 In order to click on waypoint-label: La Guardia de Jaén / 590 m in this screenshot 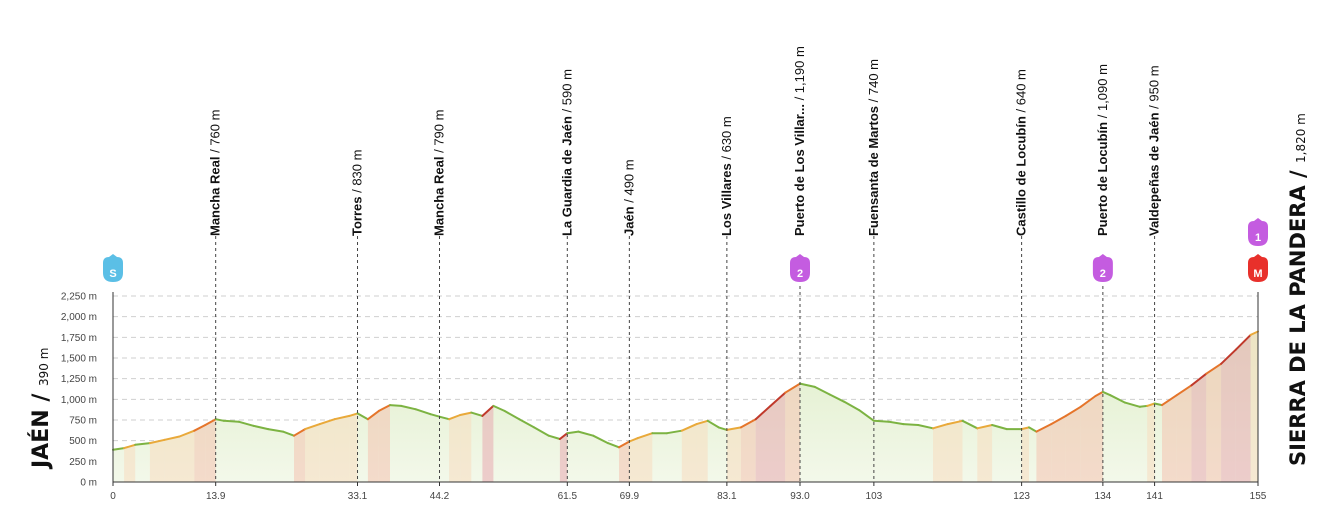, I will do `click(566, 152)`.